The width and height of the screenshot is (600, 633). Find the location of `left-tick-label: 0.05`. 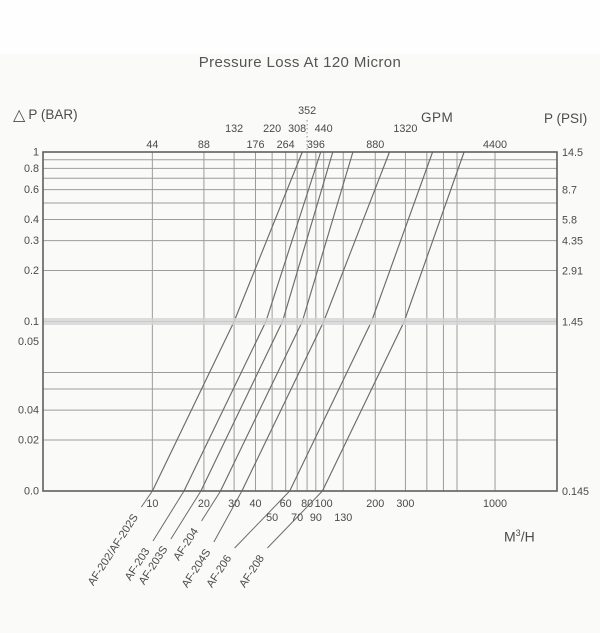

left-tick-label: 0.05 is located at coordinates (28, 342).